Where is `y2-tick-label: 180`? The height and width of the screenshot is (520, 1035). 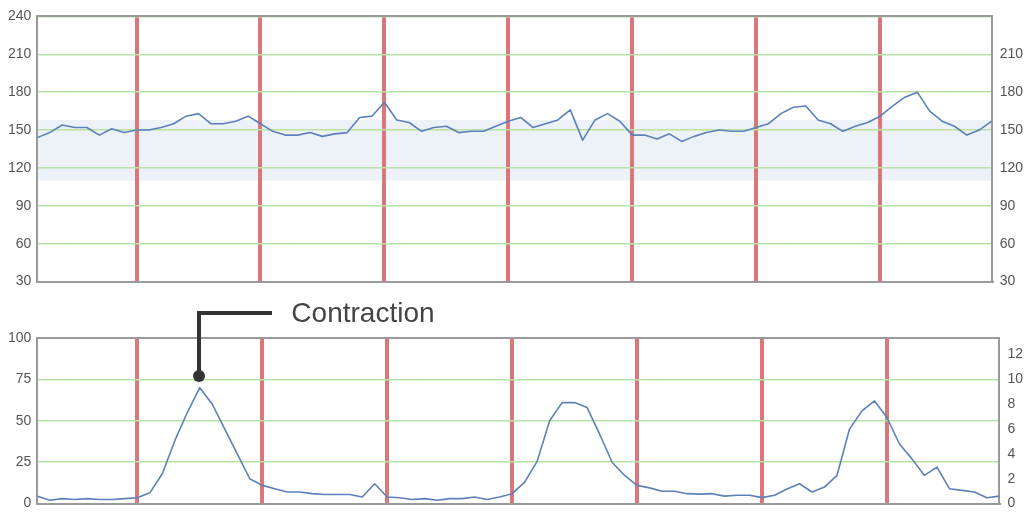 y2-tick-label: 180 is located at coordinates (1011, 91).